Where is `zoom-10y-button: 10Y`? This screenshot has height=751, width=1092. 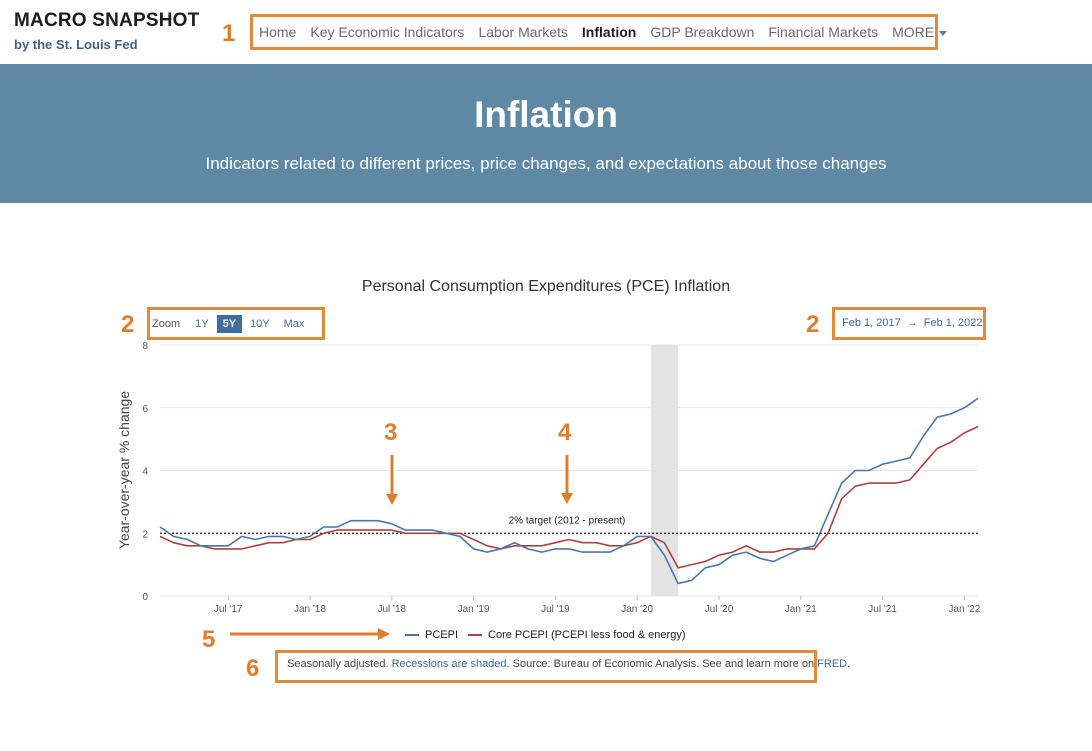 zoom-10y-button: 10Y is located at coordinates (260, 324).